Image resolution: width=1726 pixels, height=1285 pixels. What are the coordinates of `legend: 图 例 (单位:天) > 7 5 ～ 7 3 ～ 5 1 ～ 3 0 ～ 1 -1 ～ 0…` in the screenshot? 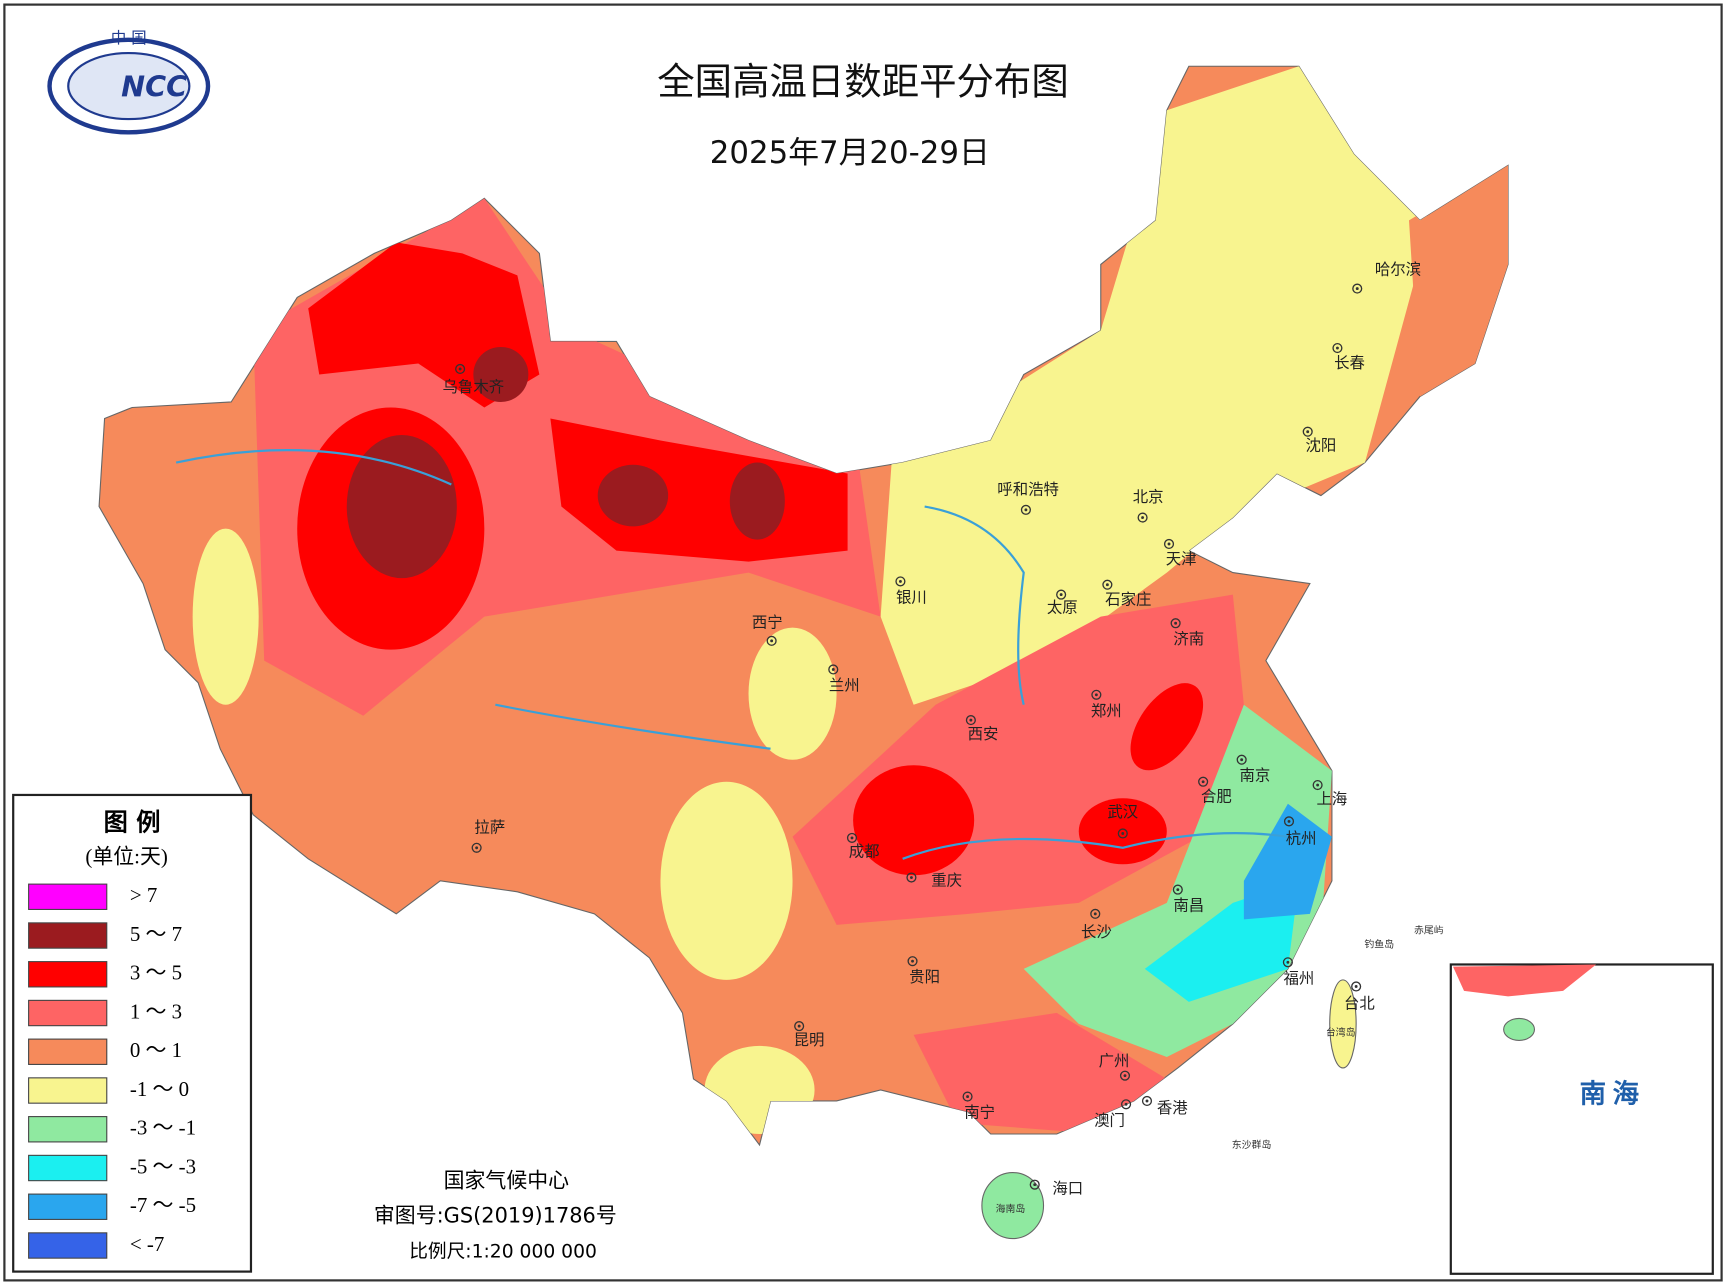 It's located at (132, 1033).